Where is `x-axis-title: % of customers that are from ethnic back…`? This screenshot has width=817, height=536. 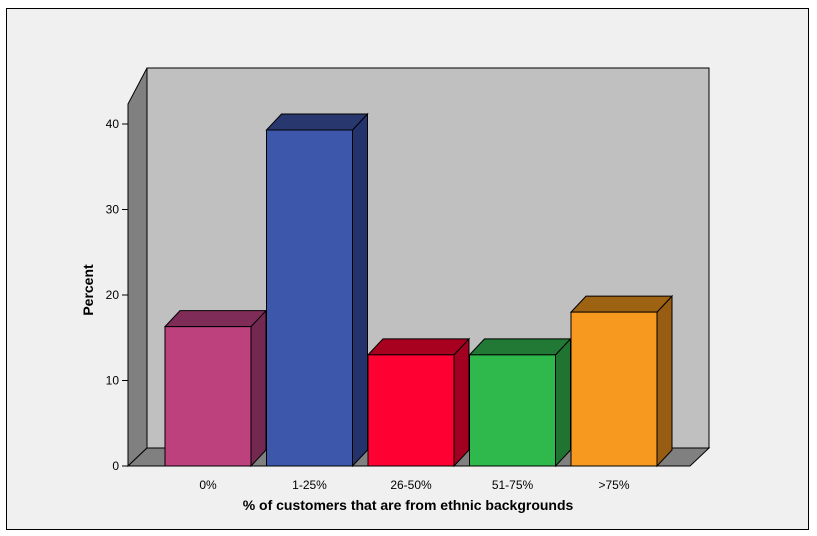 x-axis-title: % of customers that are from ethnic back… is located at coordinates (408, 505).